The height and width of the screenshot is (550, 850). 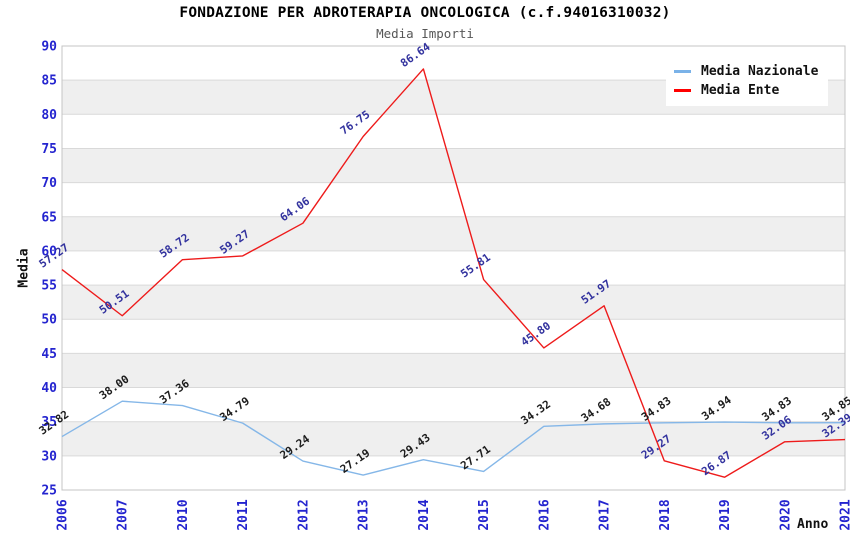 What do you see at coordinates (682, 71) in the screenshot?
I see `legend-swatch-blue-line-icon` at bounding box center [682, 71].